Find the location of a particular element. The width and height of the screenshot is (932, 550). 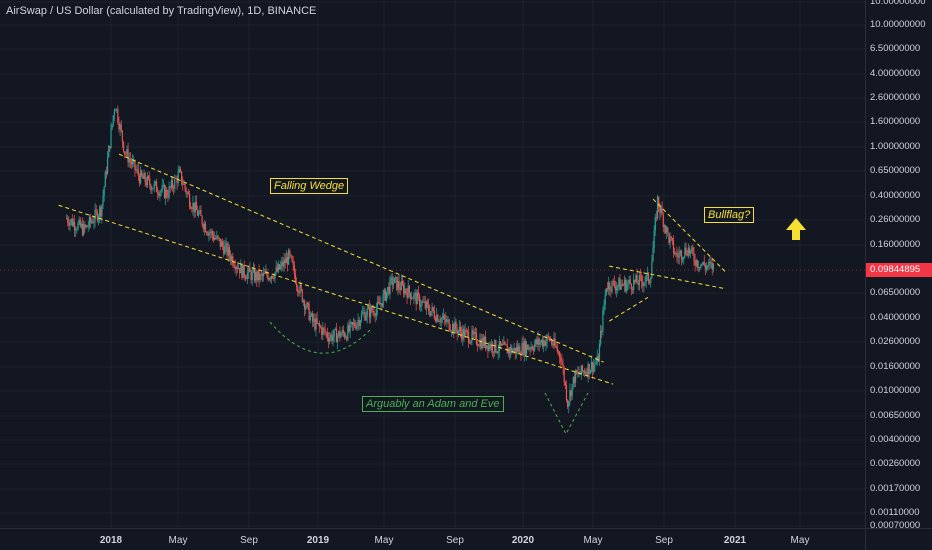

price-tick-label: 10.00000000 is located at coordinates (898, 3).